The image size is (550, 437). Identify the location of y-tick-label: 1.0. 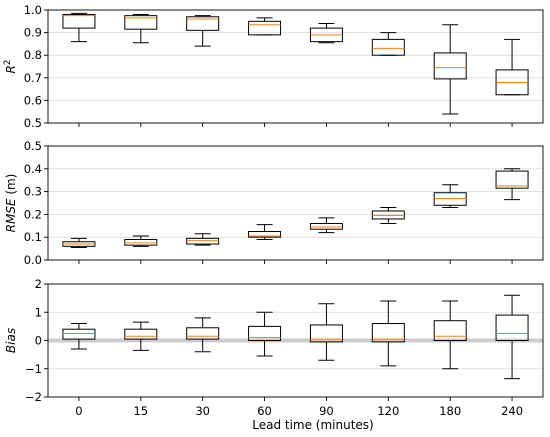
(33, 10).